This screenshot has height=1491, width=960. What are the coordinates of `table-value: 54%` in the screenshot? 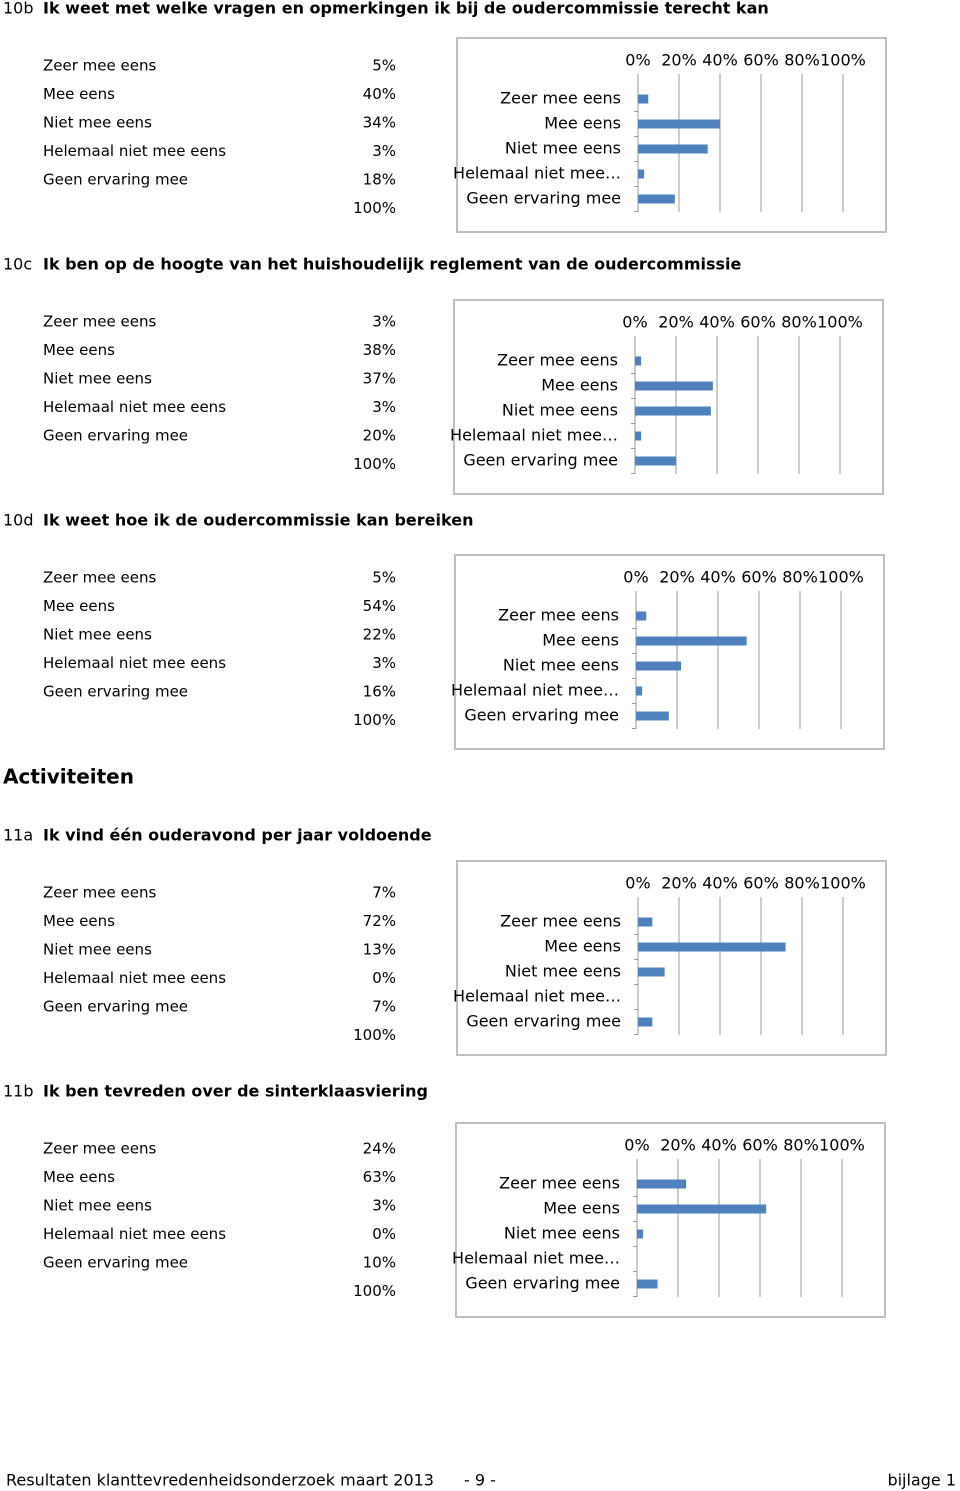 It's located at (379, 606).